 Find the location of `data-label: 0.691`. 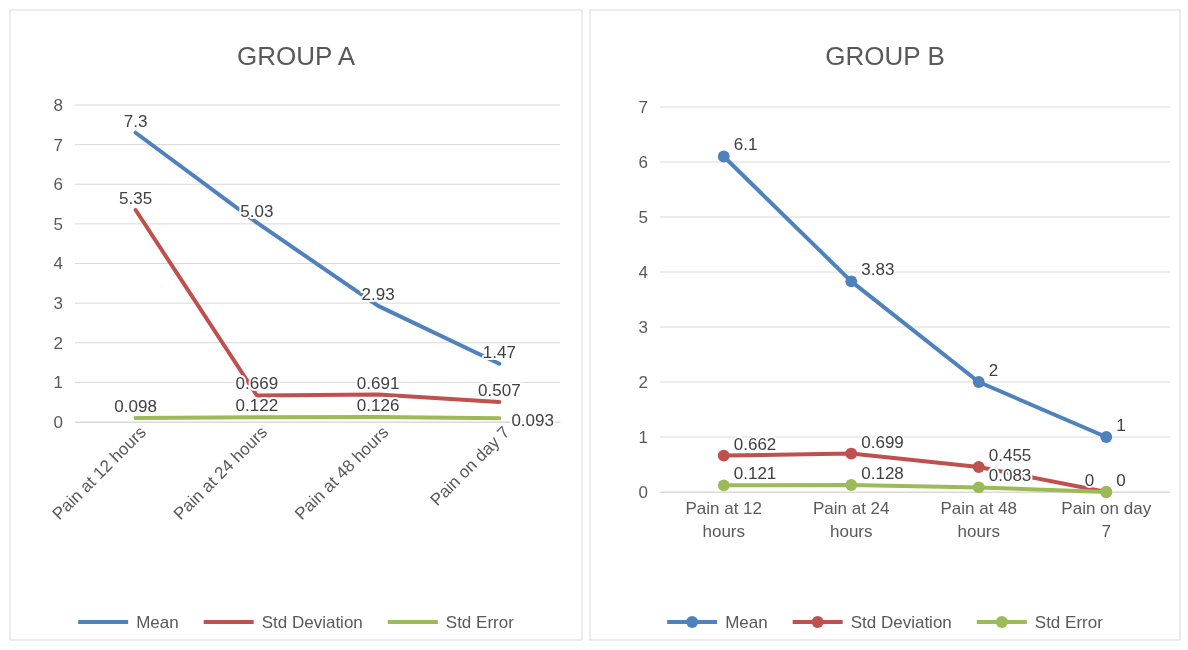

data-label: 0.691 is located at coordinates (378, 383).